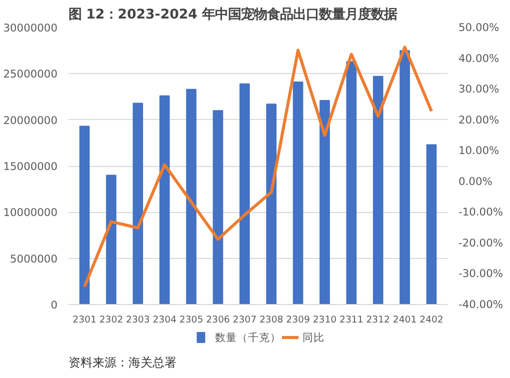 The width and height of the screenshot is (510, 378). What do you see at coordinates (218, 320) in the screenshot?
I see `x-tick-label: 2306` at bounding box center [218, 320].